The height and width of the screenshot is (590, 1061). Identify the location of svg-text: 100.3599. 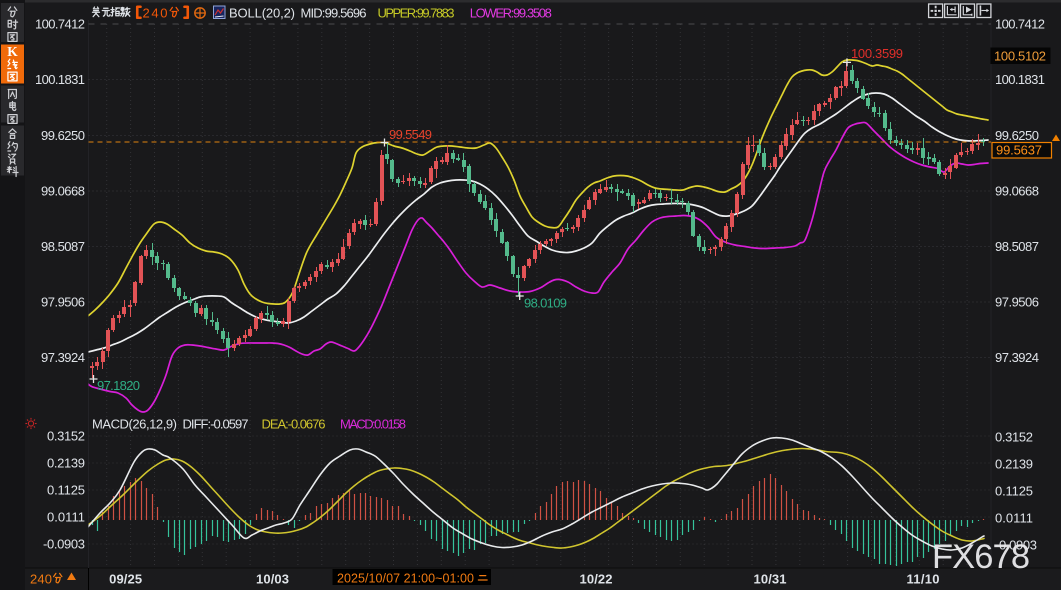
(877, 53).